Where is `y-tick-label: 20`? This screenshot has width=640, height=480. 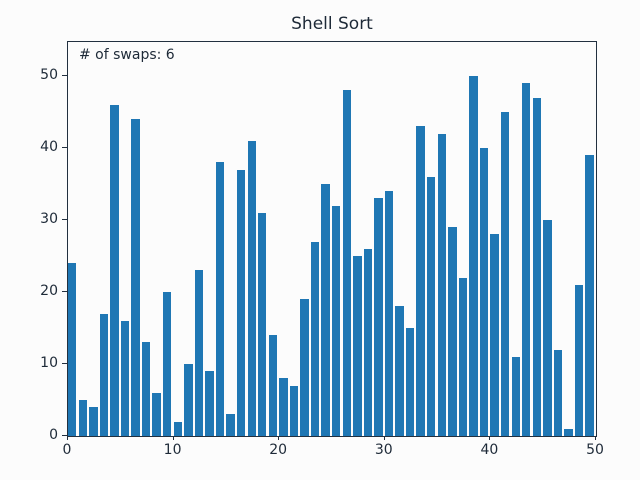 y-tick-label: 20 is located at coordinates (49, 290).